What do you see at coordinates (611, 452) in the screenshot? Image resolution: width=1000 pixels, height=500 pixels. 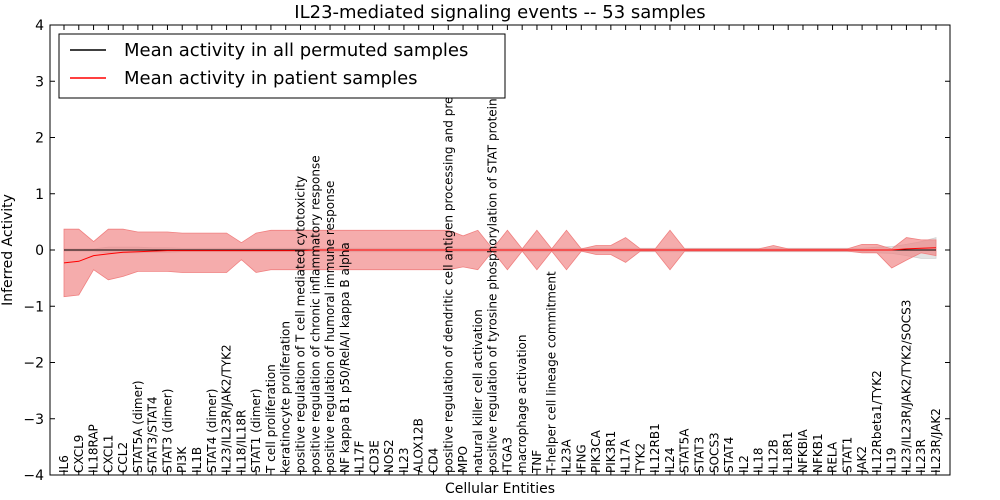 I see `x-tick-label: PIK3R1` at bounding box center [611, 452].